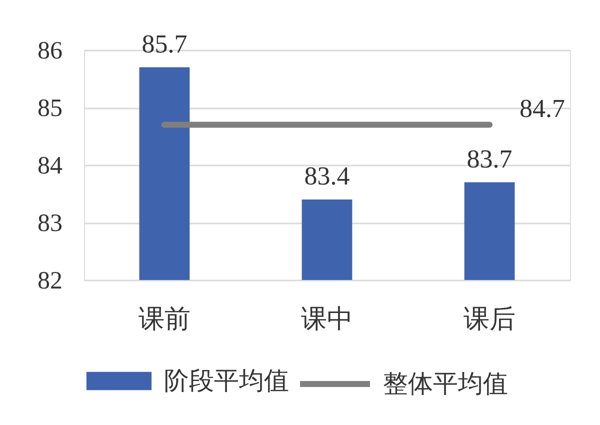  I want to click on y-tick-label: 86, so click(50, 51).